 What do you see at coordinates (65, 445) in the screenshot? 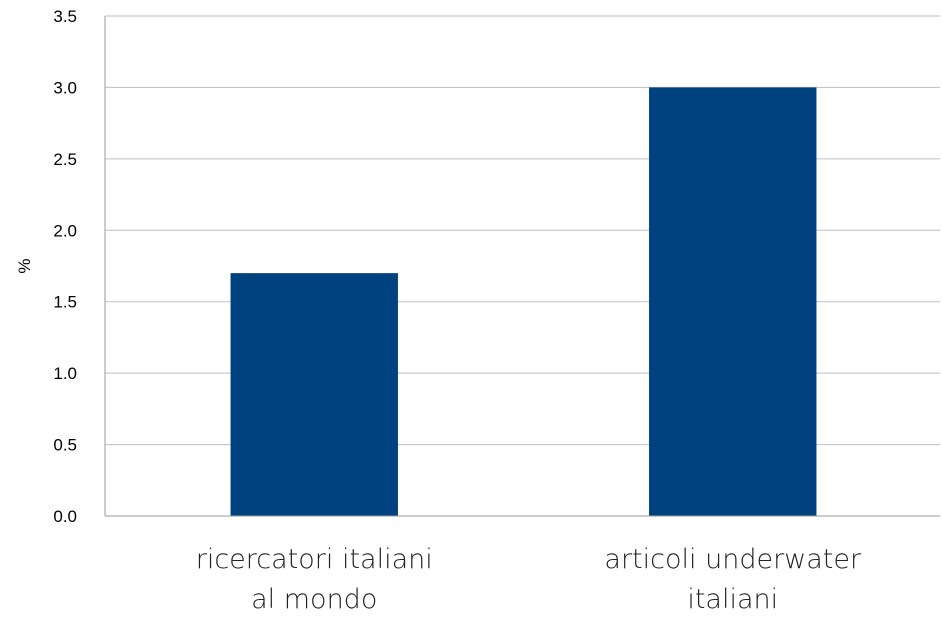
I see `y-tick-label: 0.5` at bounding box center [65, 445].